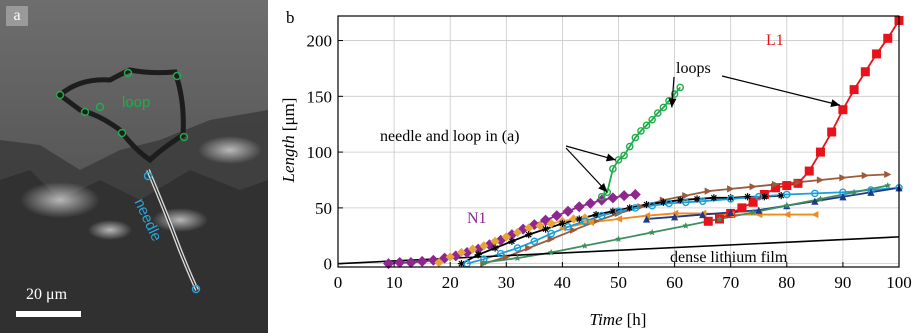  I want to click on x-tick-label: 80, so click(786, 282).